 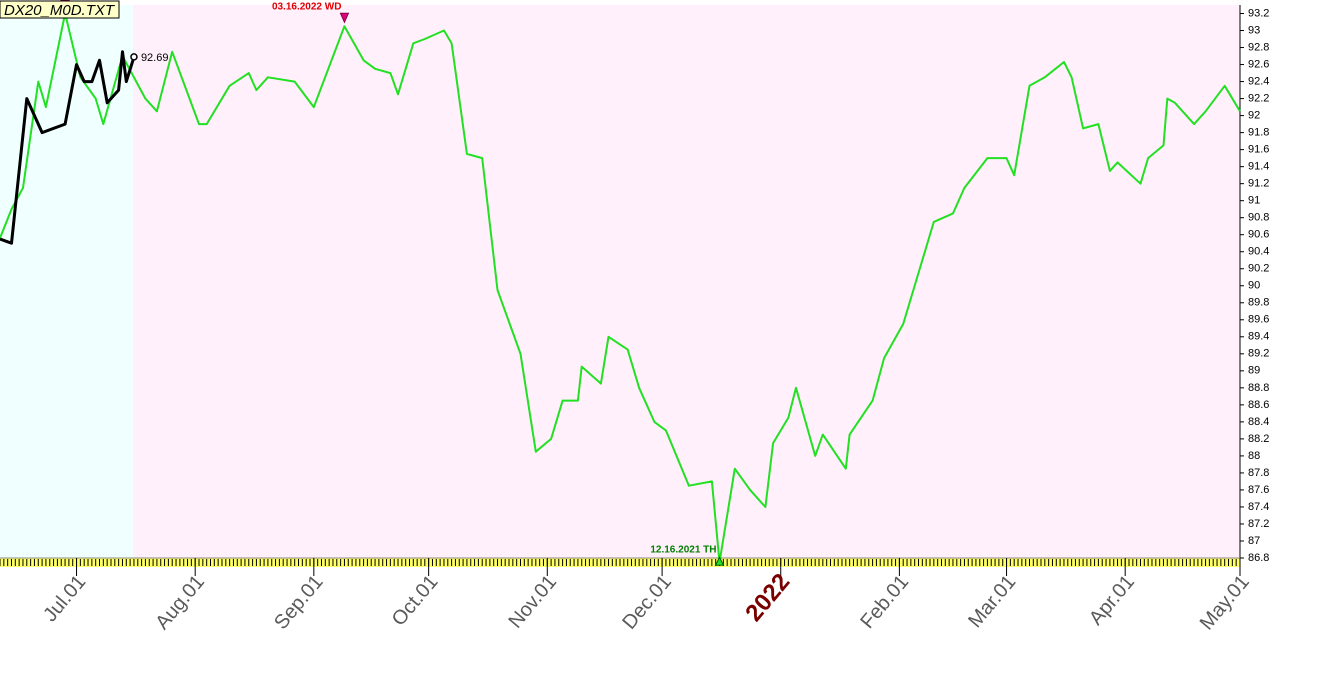 I want to click on x-tick-label: Apr.01, so click(x=1112, y=600).